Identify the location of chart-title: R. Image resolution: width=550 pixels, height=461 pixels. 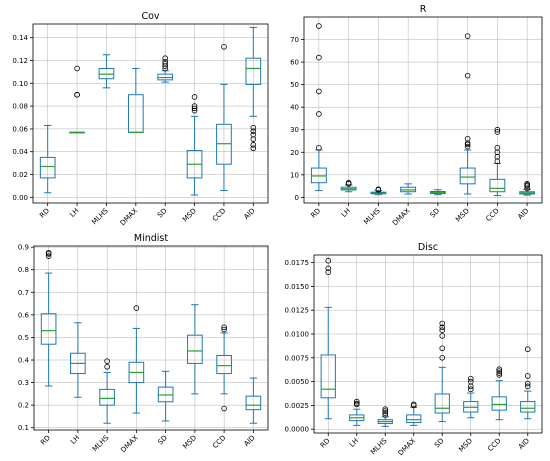
(423, 9).